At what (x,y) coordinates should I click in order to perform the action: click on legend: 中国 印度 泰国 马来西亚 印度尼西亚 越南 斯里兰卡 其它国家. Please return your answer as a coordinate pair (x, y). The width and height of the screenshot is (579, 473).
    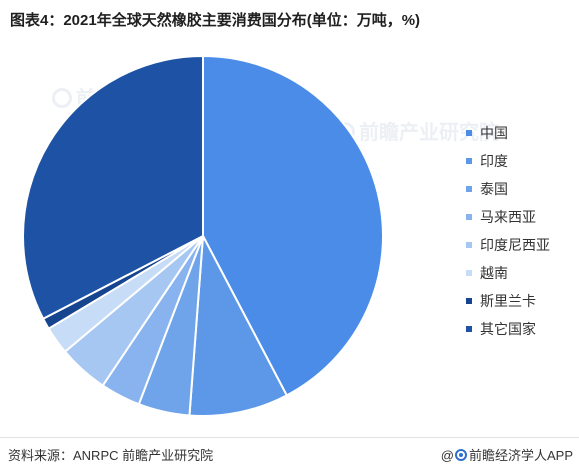
    Looking at the image, I should click on (521, 231).